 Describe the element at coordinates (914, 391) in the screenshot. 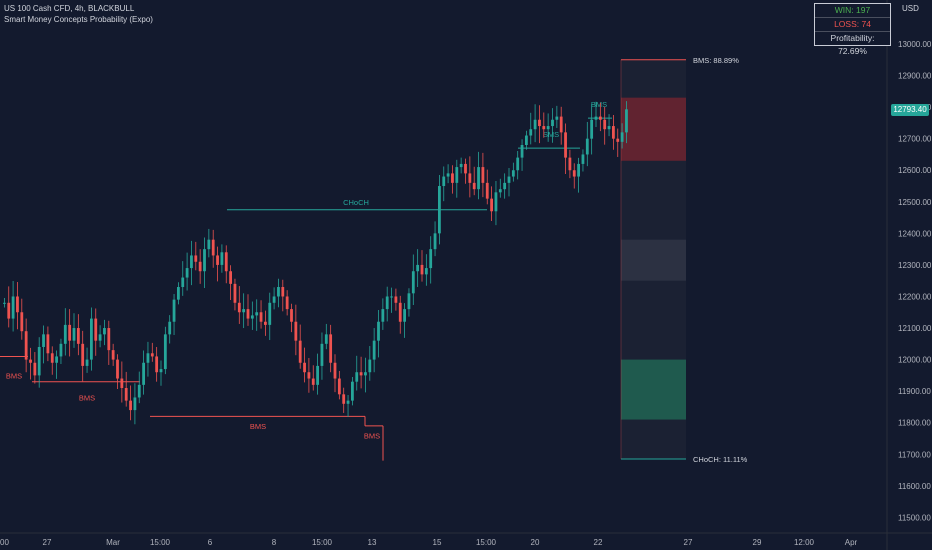

I see `price-tick-label: 11900.00` at that location.